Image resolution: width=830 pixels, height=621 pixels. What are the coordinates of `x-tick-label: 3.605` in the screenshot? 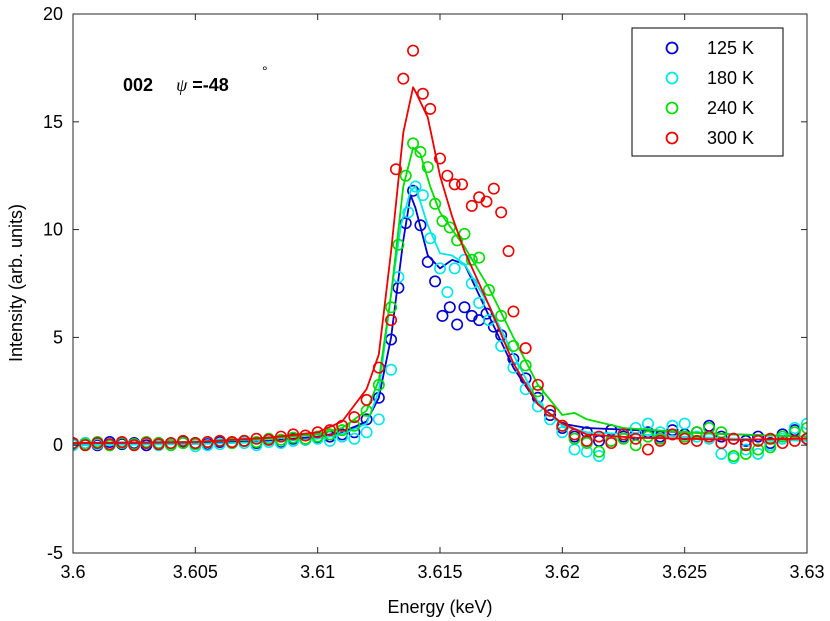 It's located at (195, 572).